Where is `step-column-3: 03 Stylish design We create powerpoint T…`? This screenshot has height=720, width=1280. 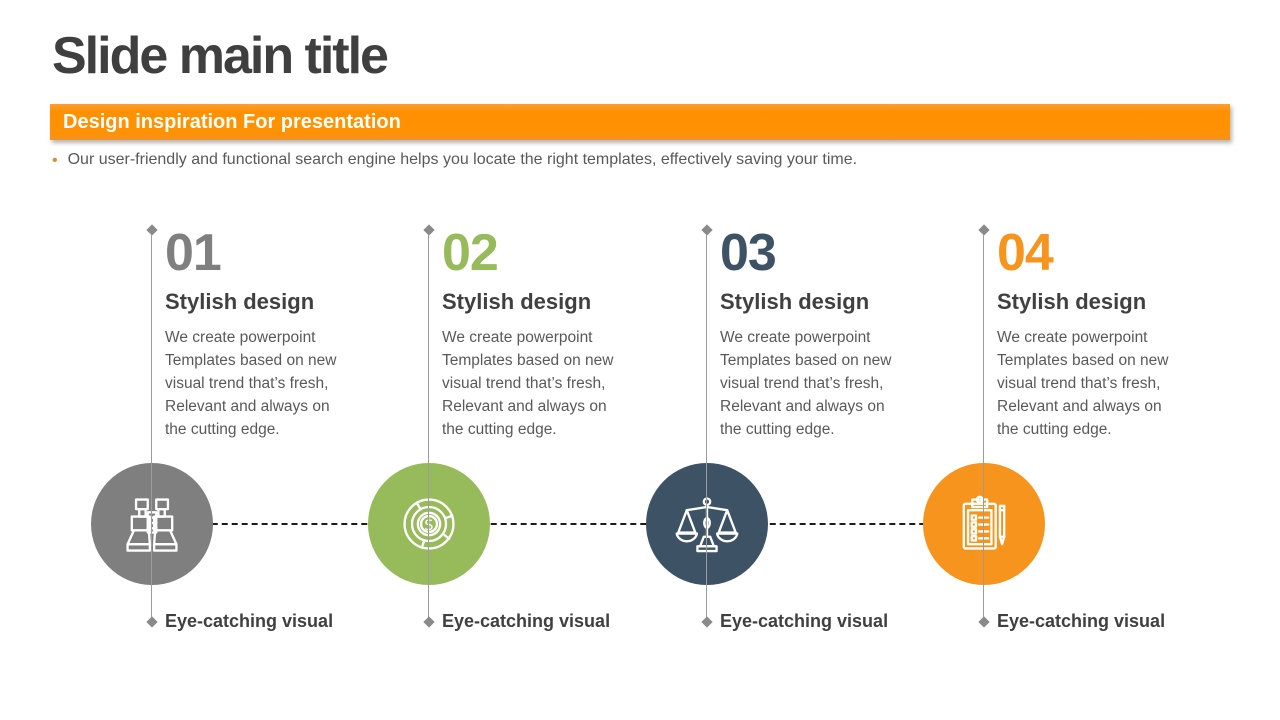
step-column-3: 03 Stylish design We create powerpoint T… is located at coordinates (784, 434).